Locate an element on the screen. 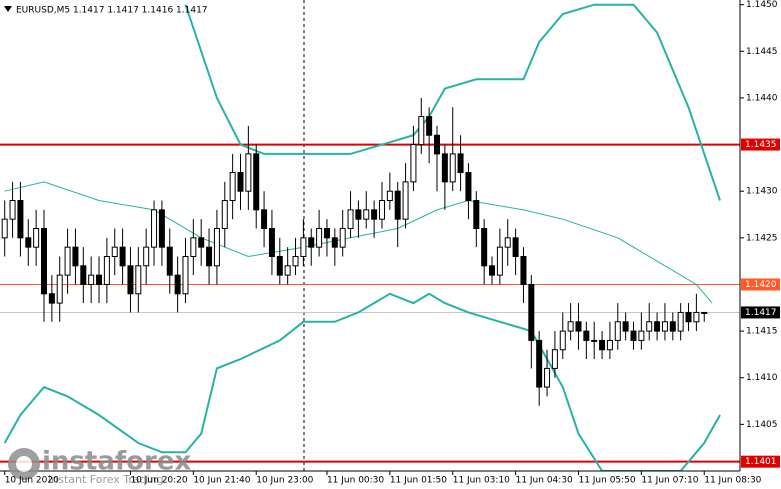 Image resolution: width=781 pixels, height=489 pixels. level-label: 1.1417 is located at coordinates (761, 313).